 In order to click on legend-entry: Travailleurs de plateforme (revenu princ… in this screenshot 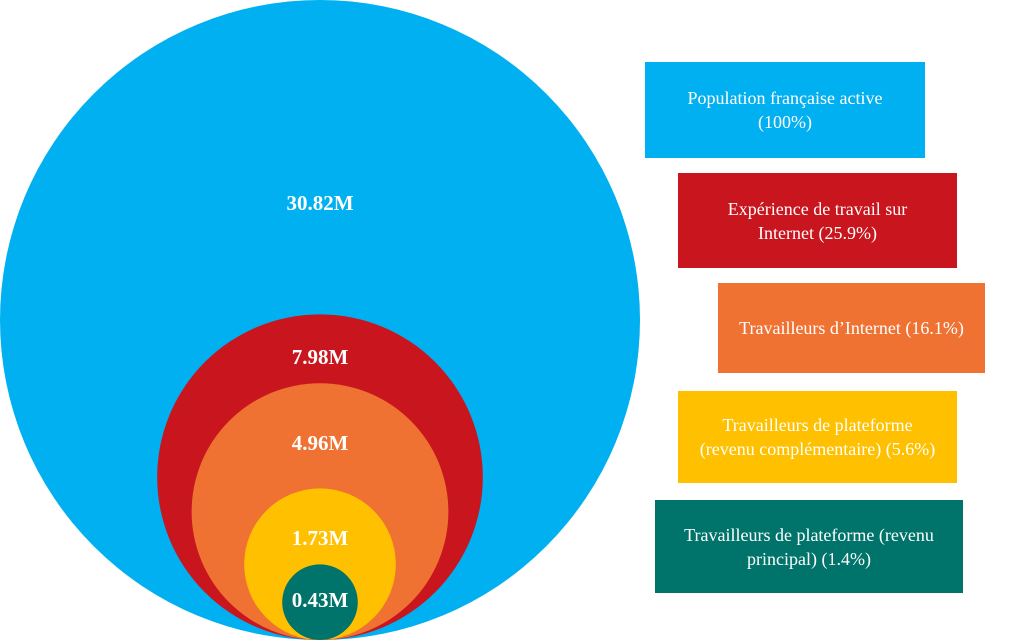, I will do `click(809, 546)`.